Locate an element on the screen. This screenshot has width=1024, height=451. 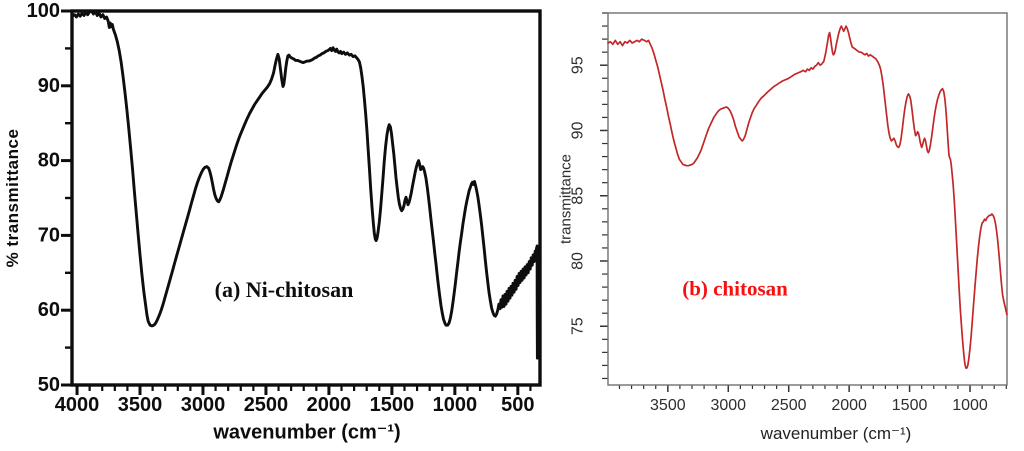
panel-b-annotation: (b) chitosan is located at coordinates (735, 288).